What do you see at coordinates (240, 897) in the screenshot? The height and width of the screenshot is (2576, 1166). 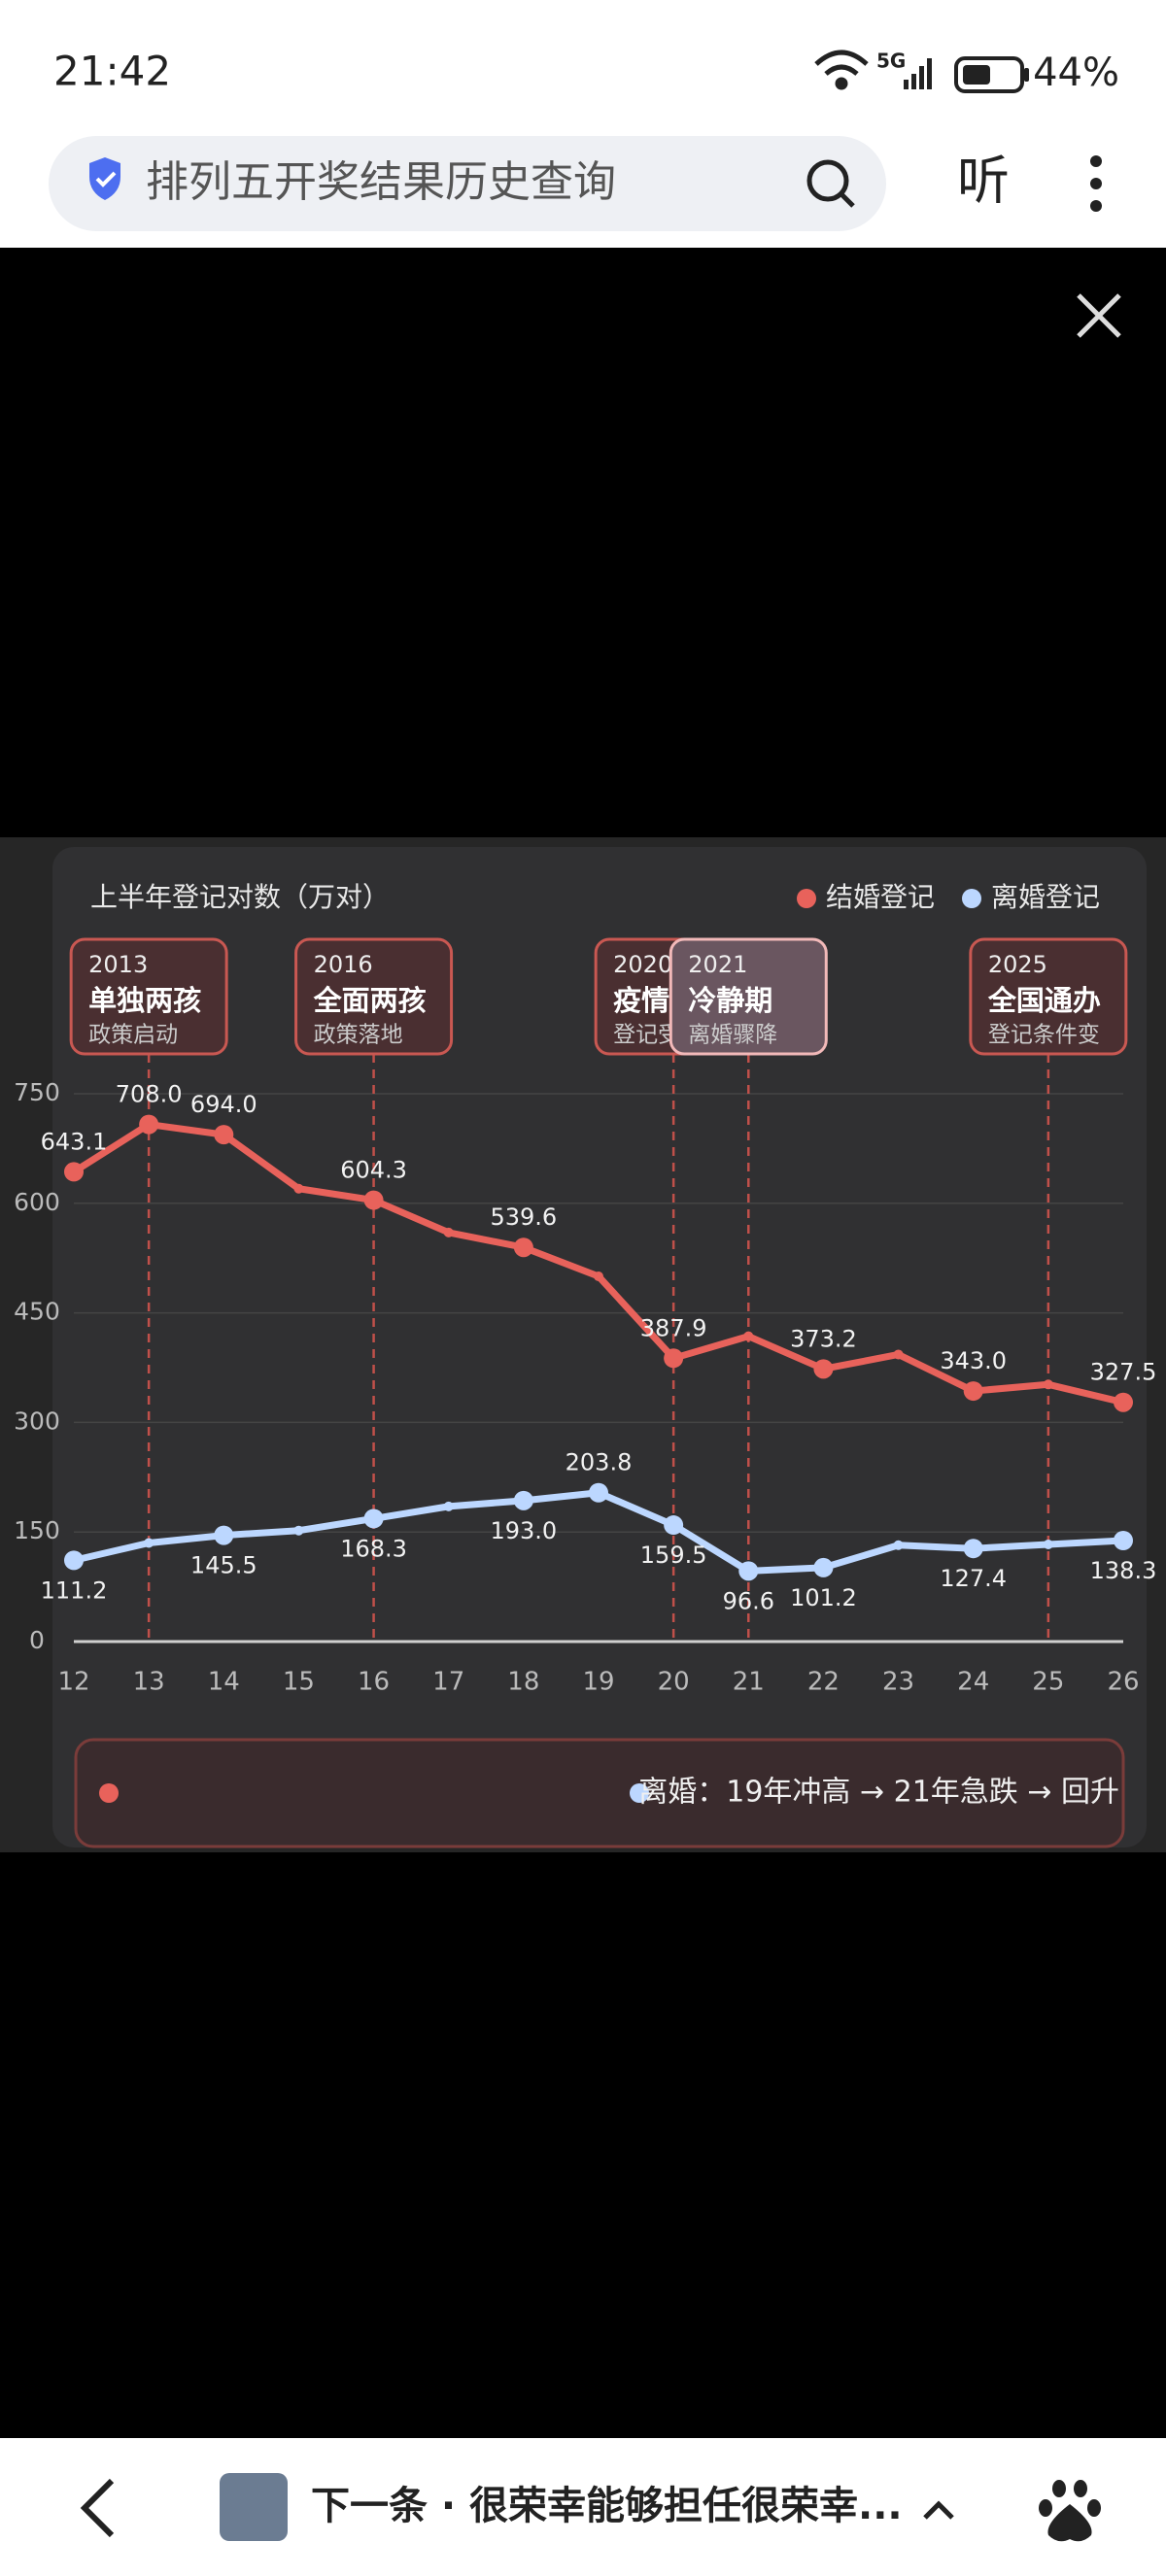 I see `chart-title: 上半年登记对数（万对）` at bounding box center [240, 897].